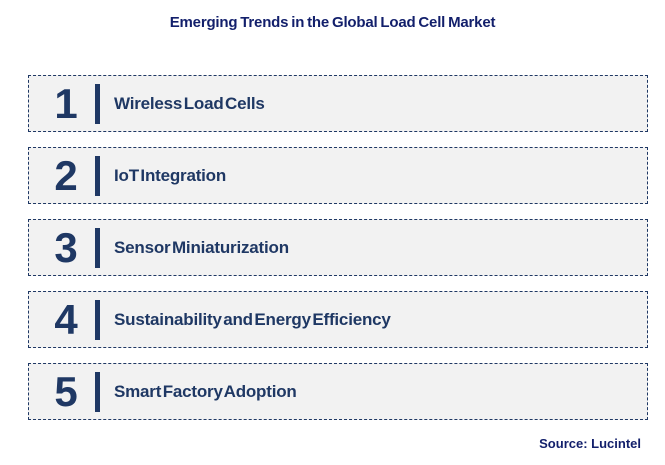  What do you see at coordinates (66, 391) in the screenshot?
I see `trend-number: 5` at bounding box center [66, 391].